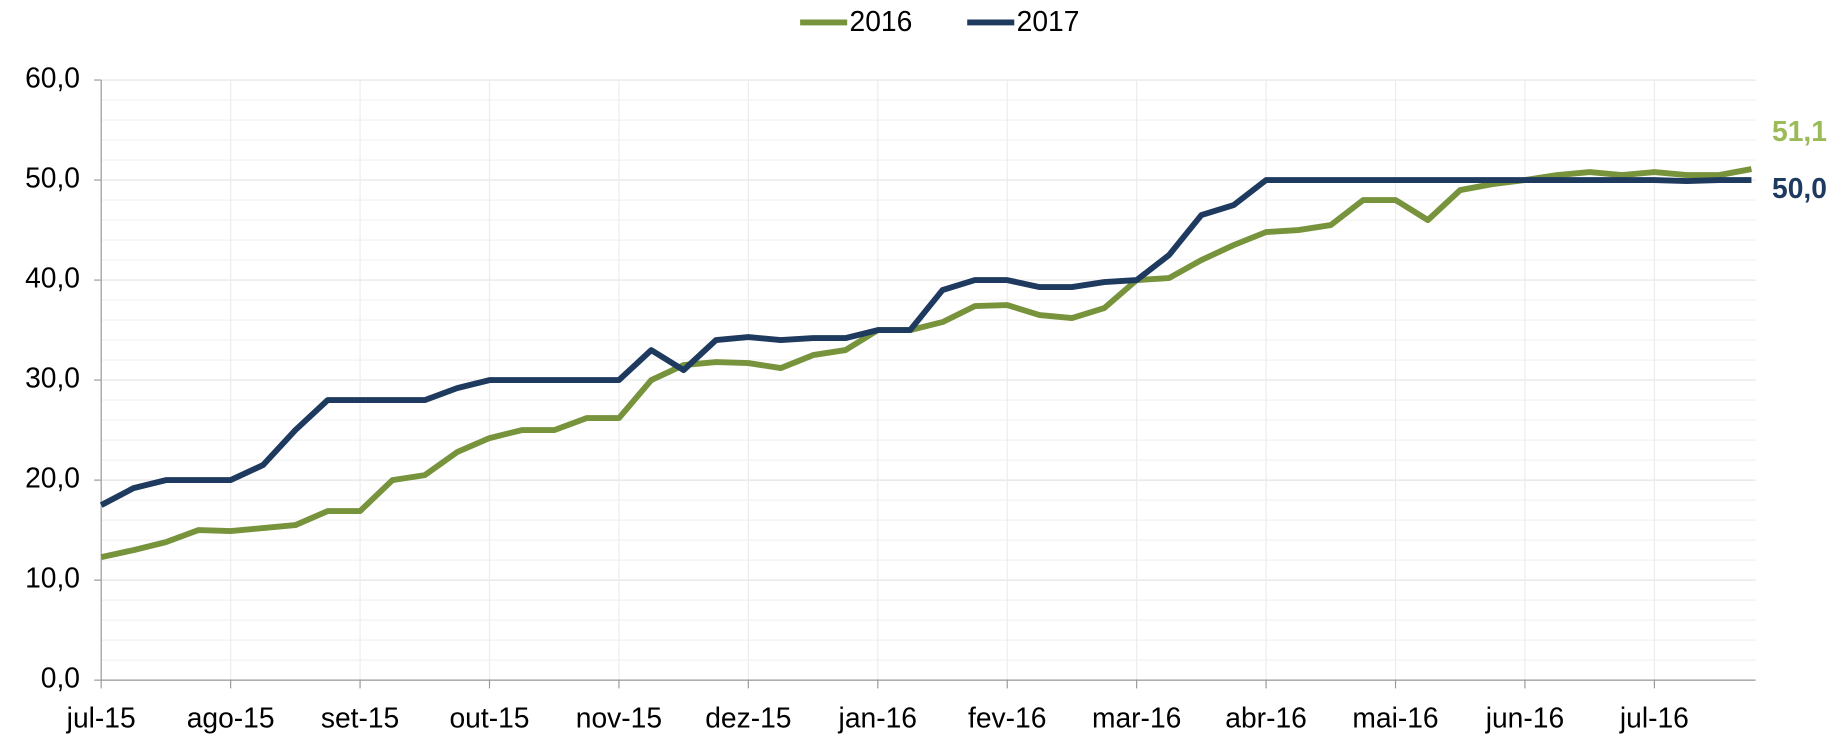 This screenshot has width=1845, height=739. Describe the element at coordinates (939, 21) in the screenshot. I see `legend: 2016 2017` at that location.